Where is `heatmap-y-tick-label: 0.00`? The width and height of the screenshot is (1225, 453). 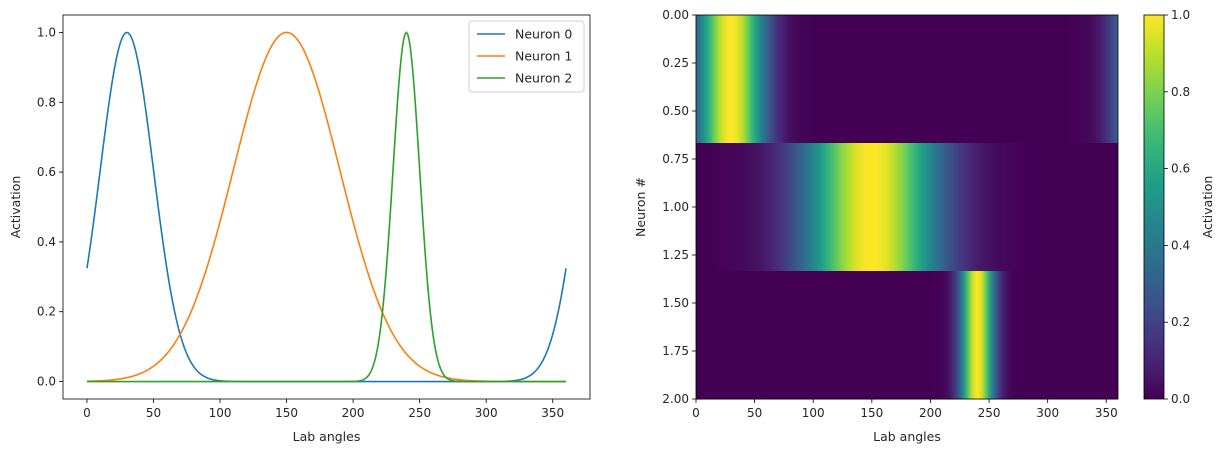
heatmap-y-tick-label: 0.00 is located at coordinates (675, 15).